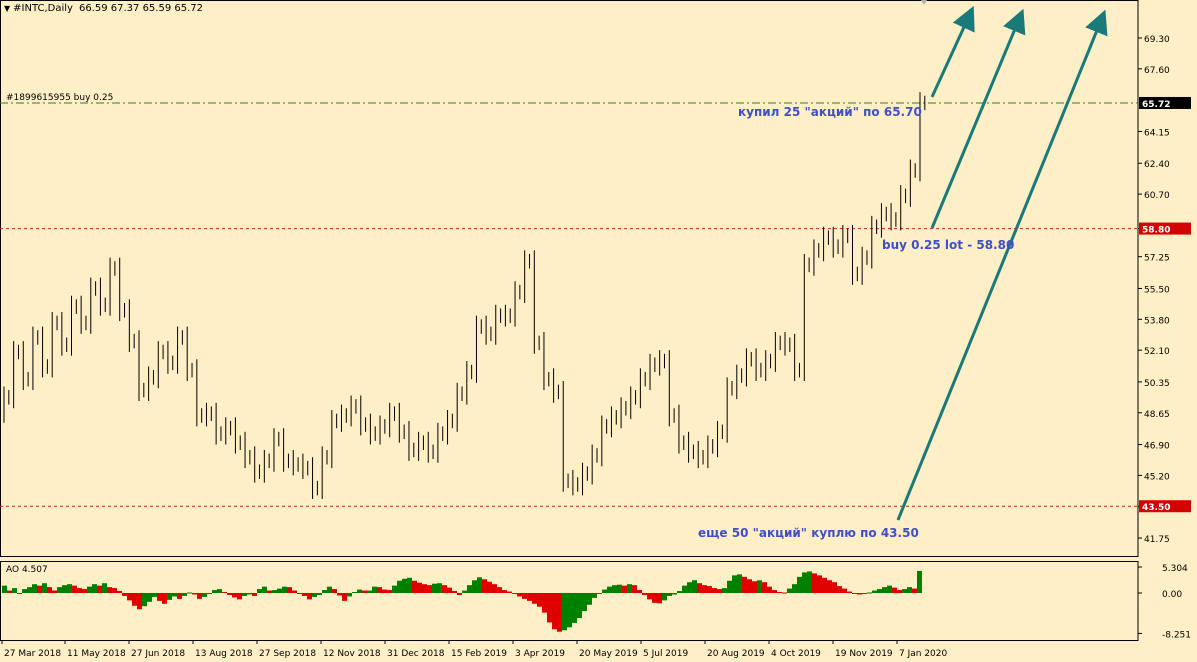 Image resolution: width=1197 pixels, height=662 pixels. Describe the element at coordinates (1157, 321) in the screenshot. I see `y-tick-label: 53.80` at that location.